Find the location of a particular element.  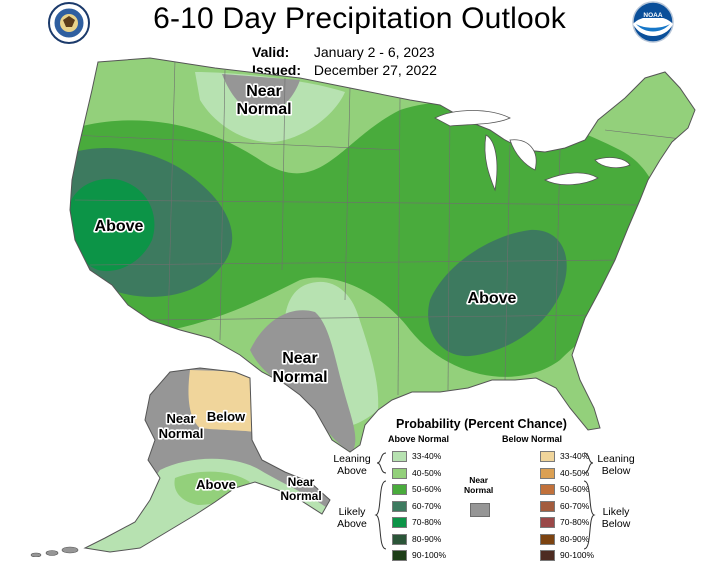

legend-title: Probability (Percent Chance) is located at coordinates (481, 424).